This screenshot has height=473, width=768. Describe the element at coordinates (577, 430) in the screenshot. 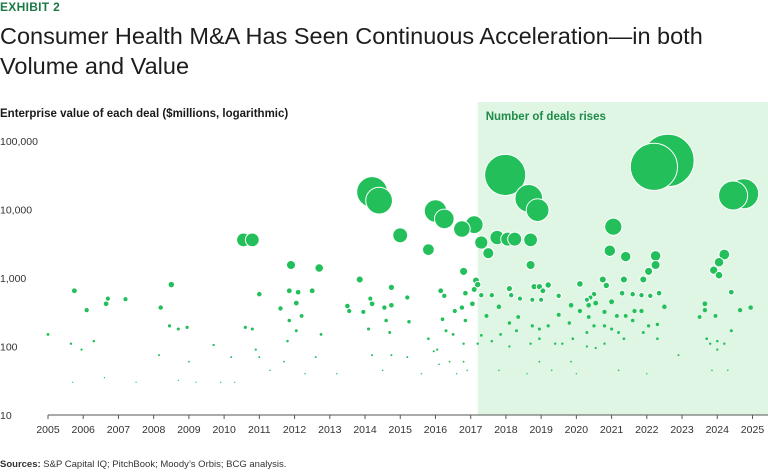

I see `x-tick-label: 2020` at that location.